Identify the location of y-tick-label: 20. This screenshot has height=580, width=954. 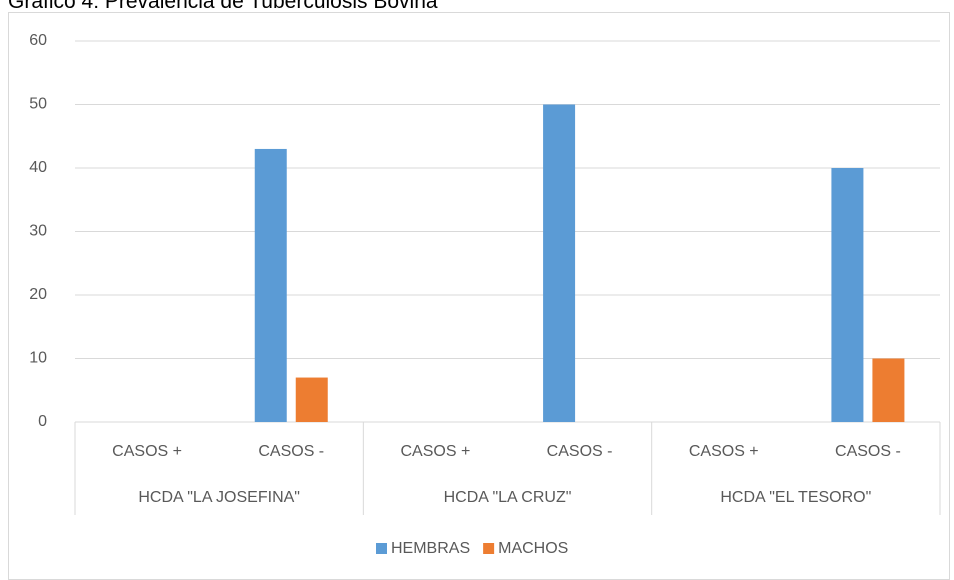
(38, 294).